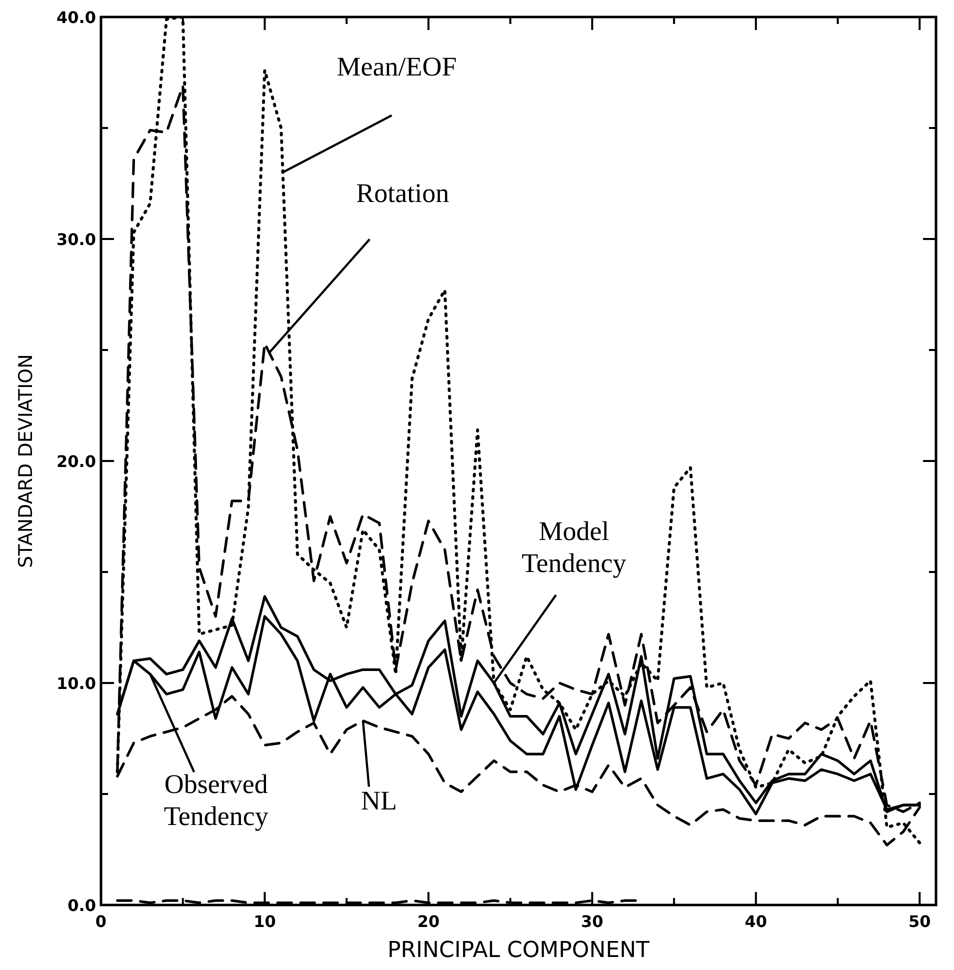 This screenshot has height=970, width=954. Describe the element at coordinates (76, 239) in the screenshot. I see `y-tick-label: 30.0` at that location.